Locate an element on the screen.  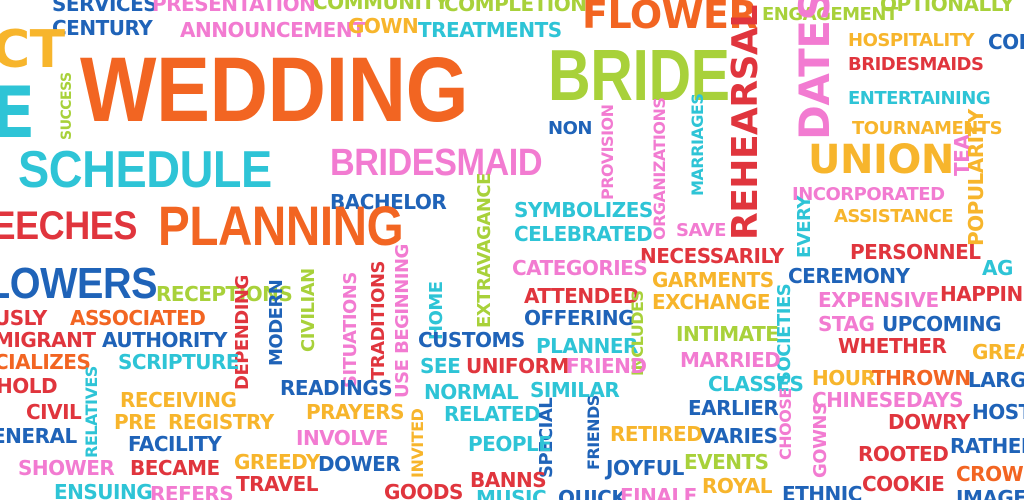
word-marriages: MARRIAGES is located at coordinates (697, 144).